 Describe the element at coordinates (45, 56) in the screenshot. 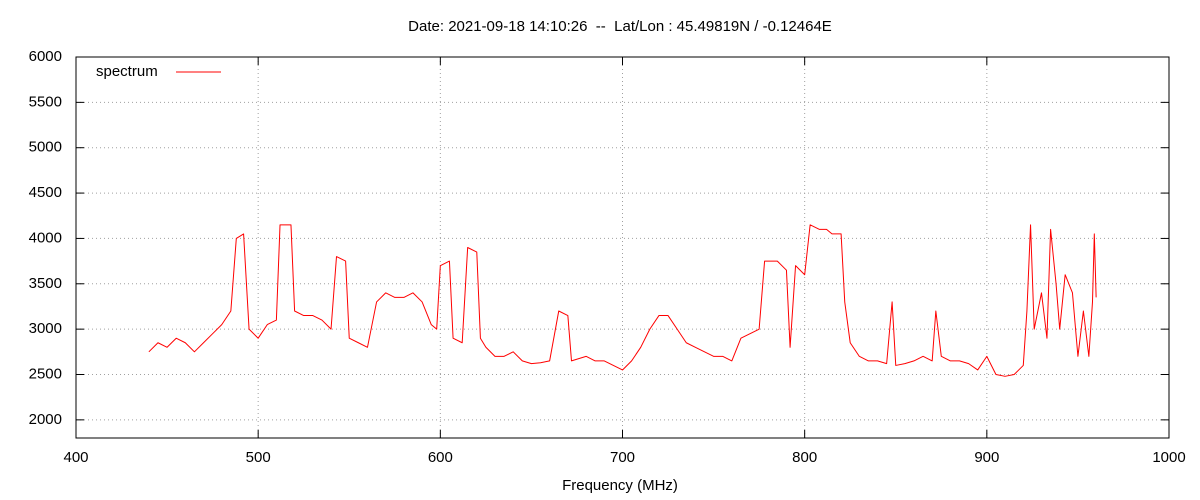

I see `y-tick-label: 6000` at that location.